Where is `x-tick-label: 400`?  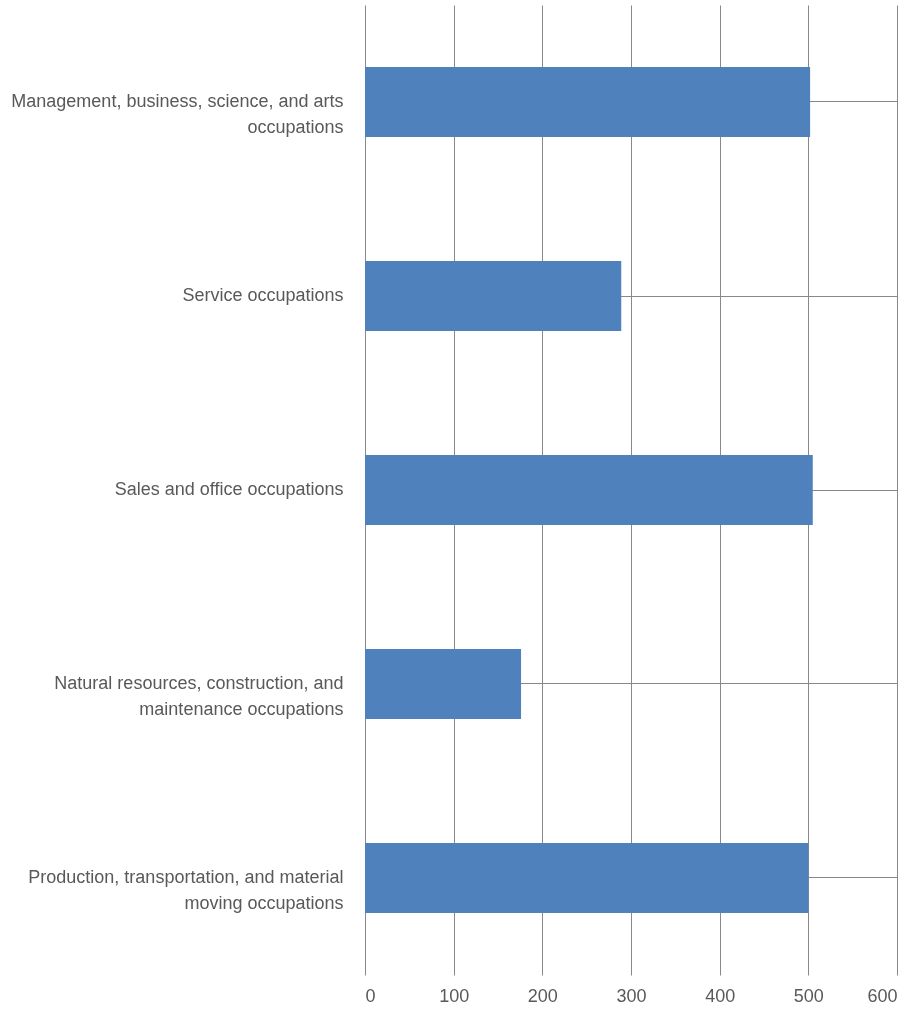 x-tick-label: 400 is located at coordinates (720, 995).